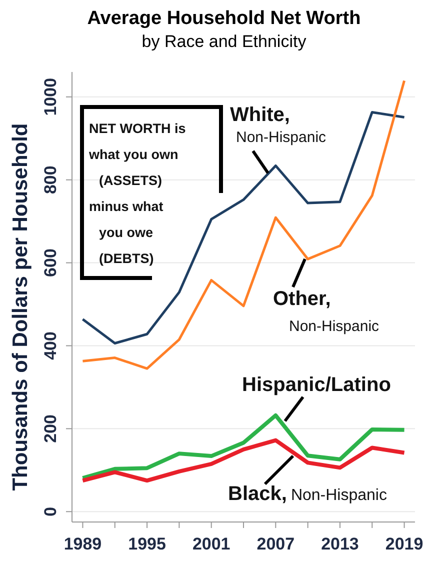 This screenshot has height=561, width=448. What do you see at coordinates (50, 428) in the screenshot?
I see `y-tick-label: 200` at bounding box center [50, 428].